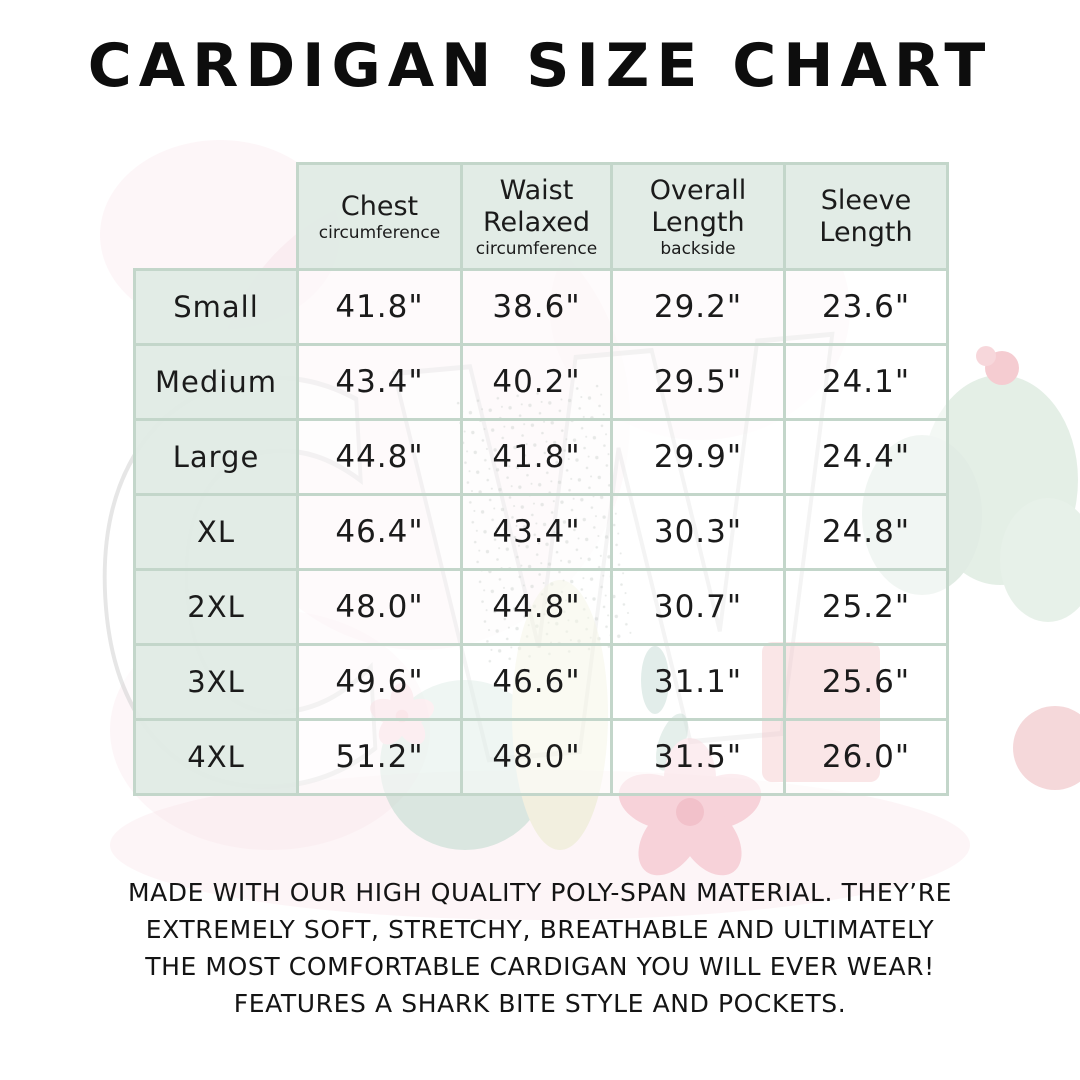 This screenshot has width=1080, height=1080. I want to click on sleeve-length-value: 24.8", so click(866, 532).